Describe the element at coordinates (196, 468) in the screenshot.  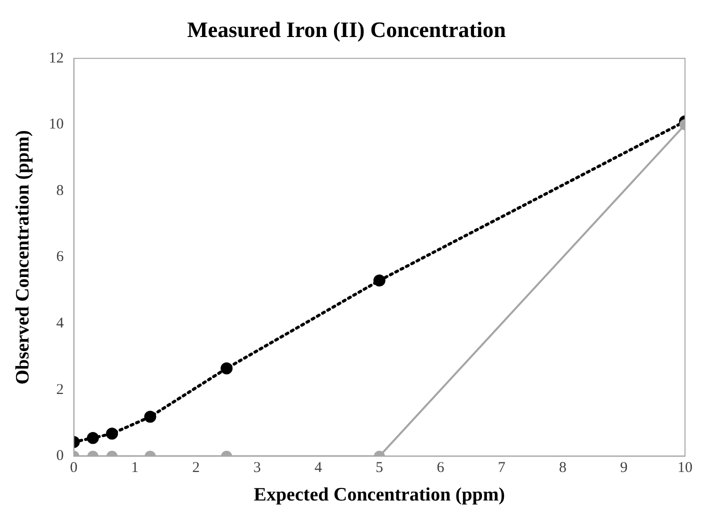
I see `x-tick-label: 2` at that location.